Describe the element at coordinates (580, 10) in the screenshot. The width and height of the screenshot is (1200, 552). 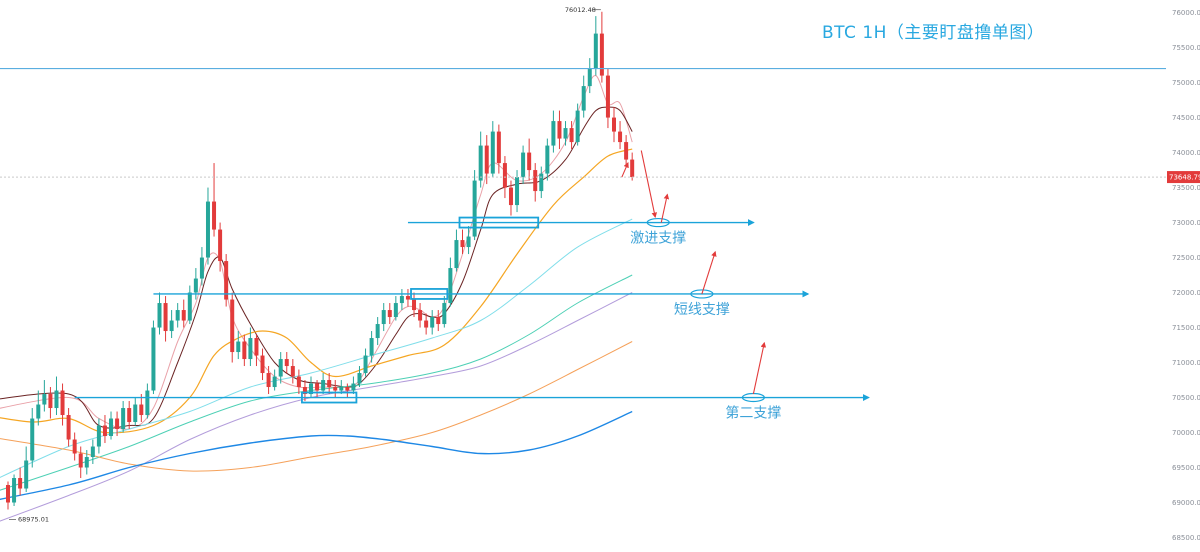
I see `high-price-label: 76012.48` at that location.